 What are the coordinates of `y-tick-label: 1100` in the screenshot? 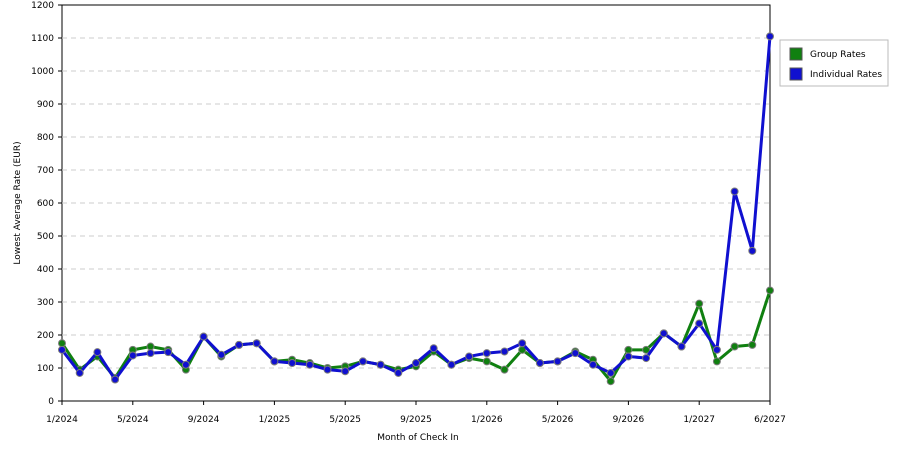 It's located at (42, 39).